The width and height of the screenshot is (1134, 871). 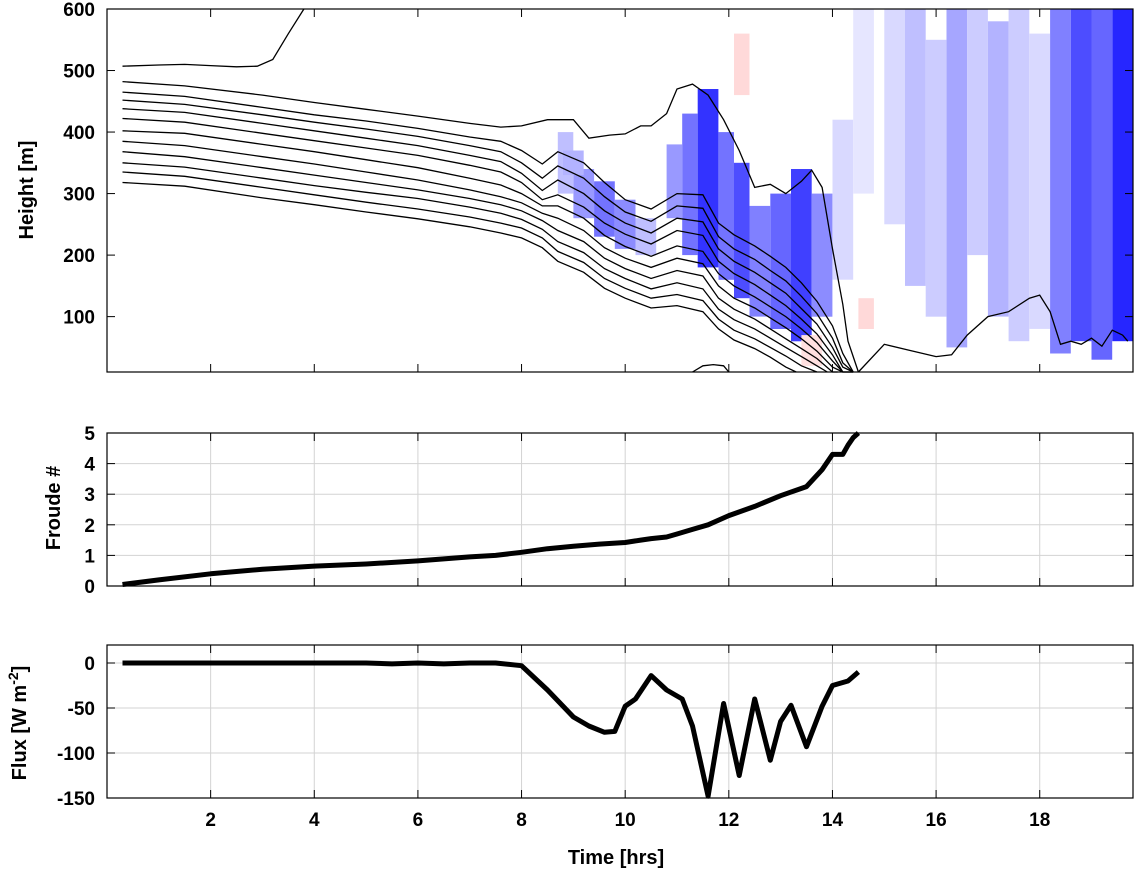 I want to click on panel-flux-ylabel: Flux [W m-2], so click(x=18, y=723).